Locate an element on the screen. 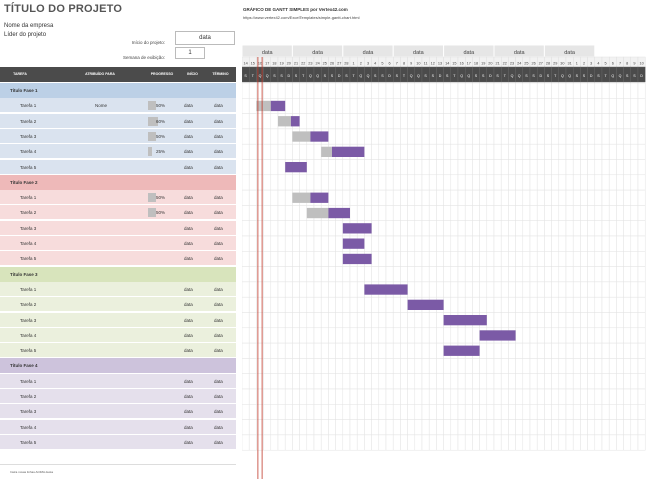  task-row: Tarefa 3 50% data data is located at coordinates (118, 136).